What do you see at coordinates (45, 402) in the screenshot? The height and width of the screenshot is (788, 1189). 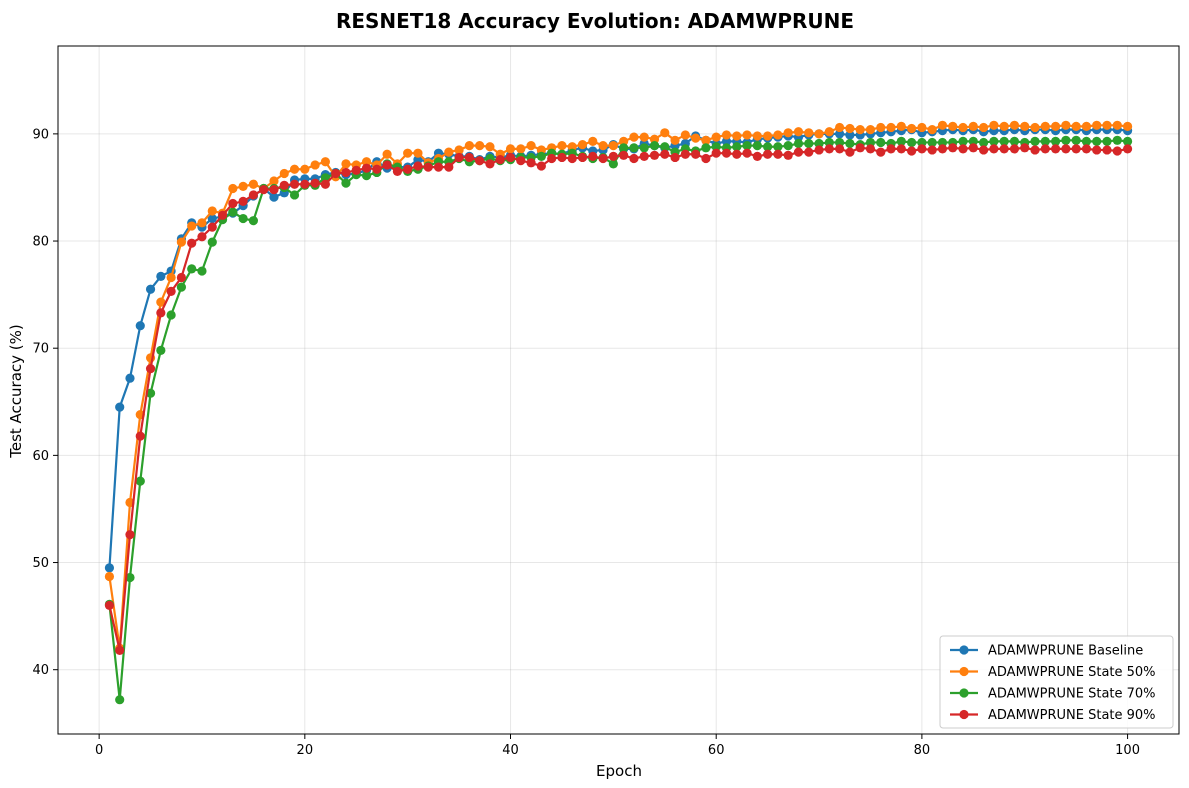 I see `y-axis-ticks: 40 50 60 70 80 90` at bounding box center [45, 402].